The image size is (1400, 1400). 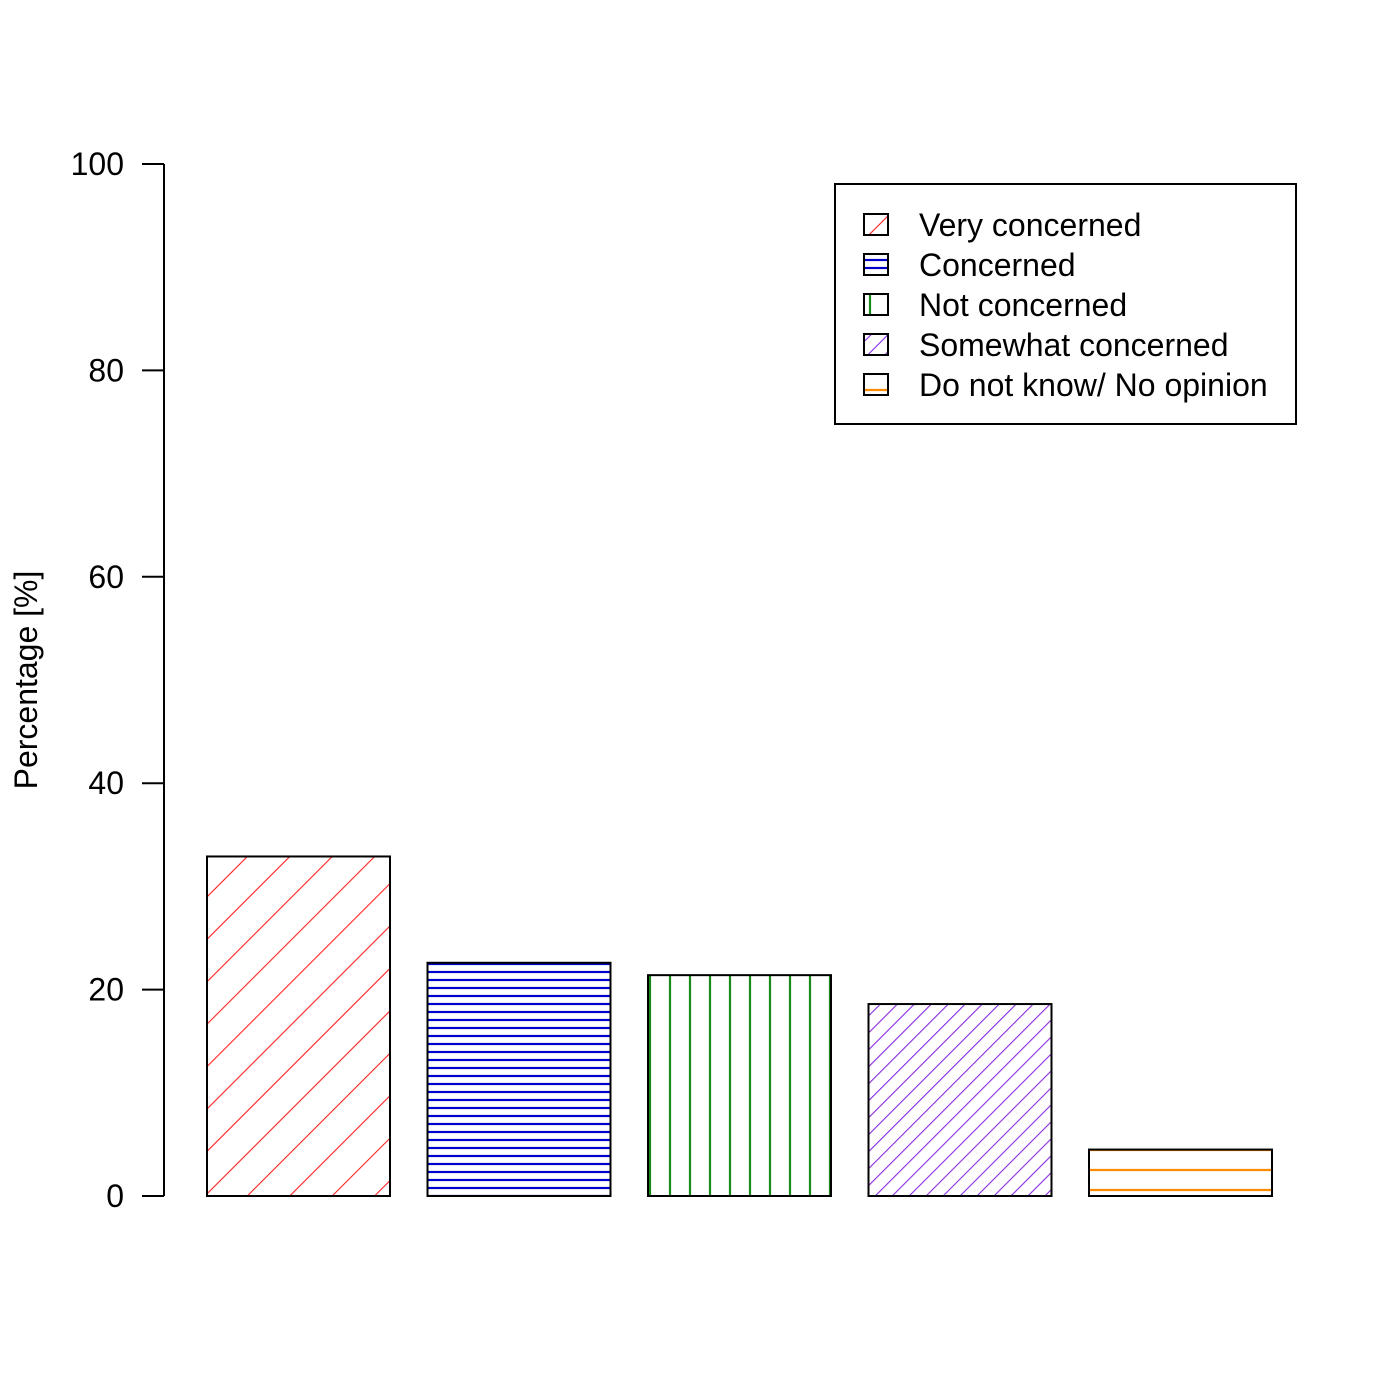 I want to click on y-tick-label: 20, so click(x=106, y=990).